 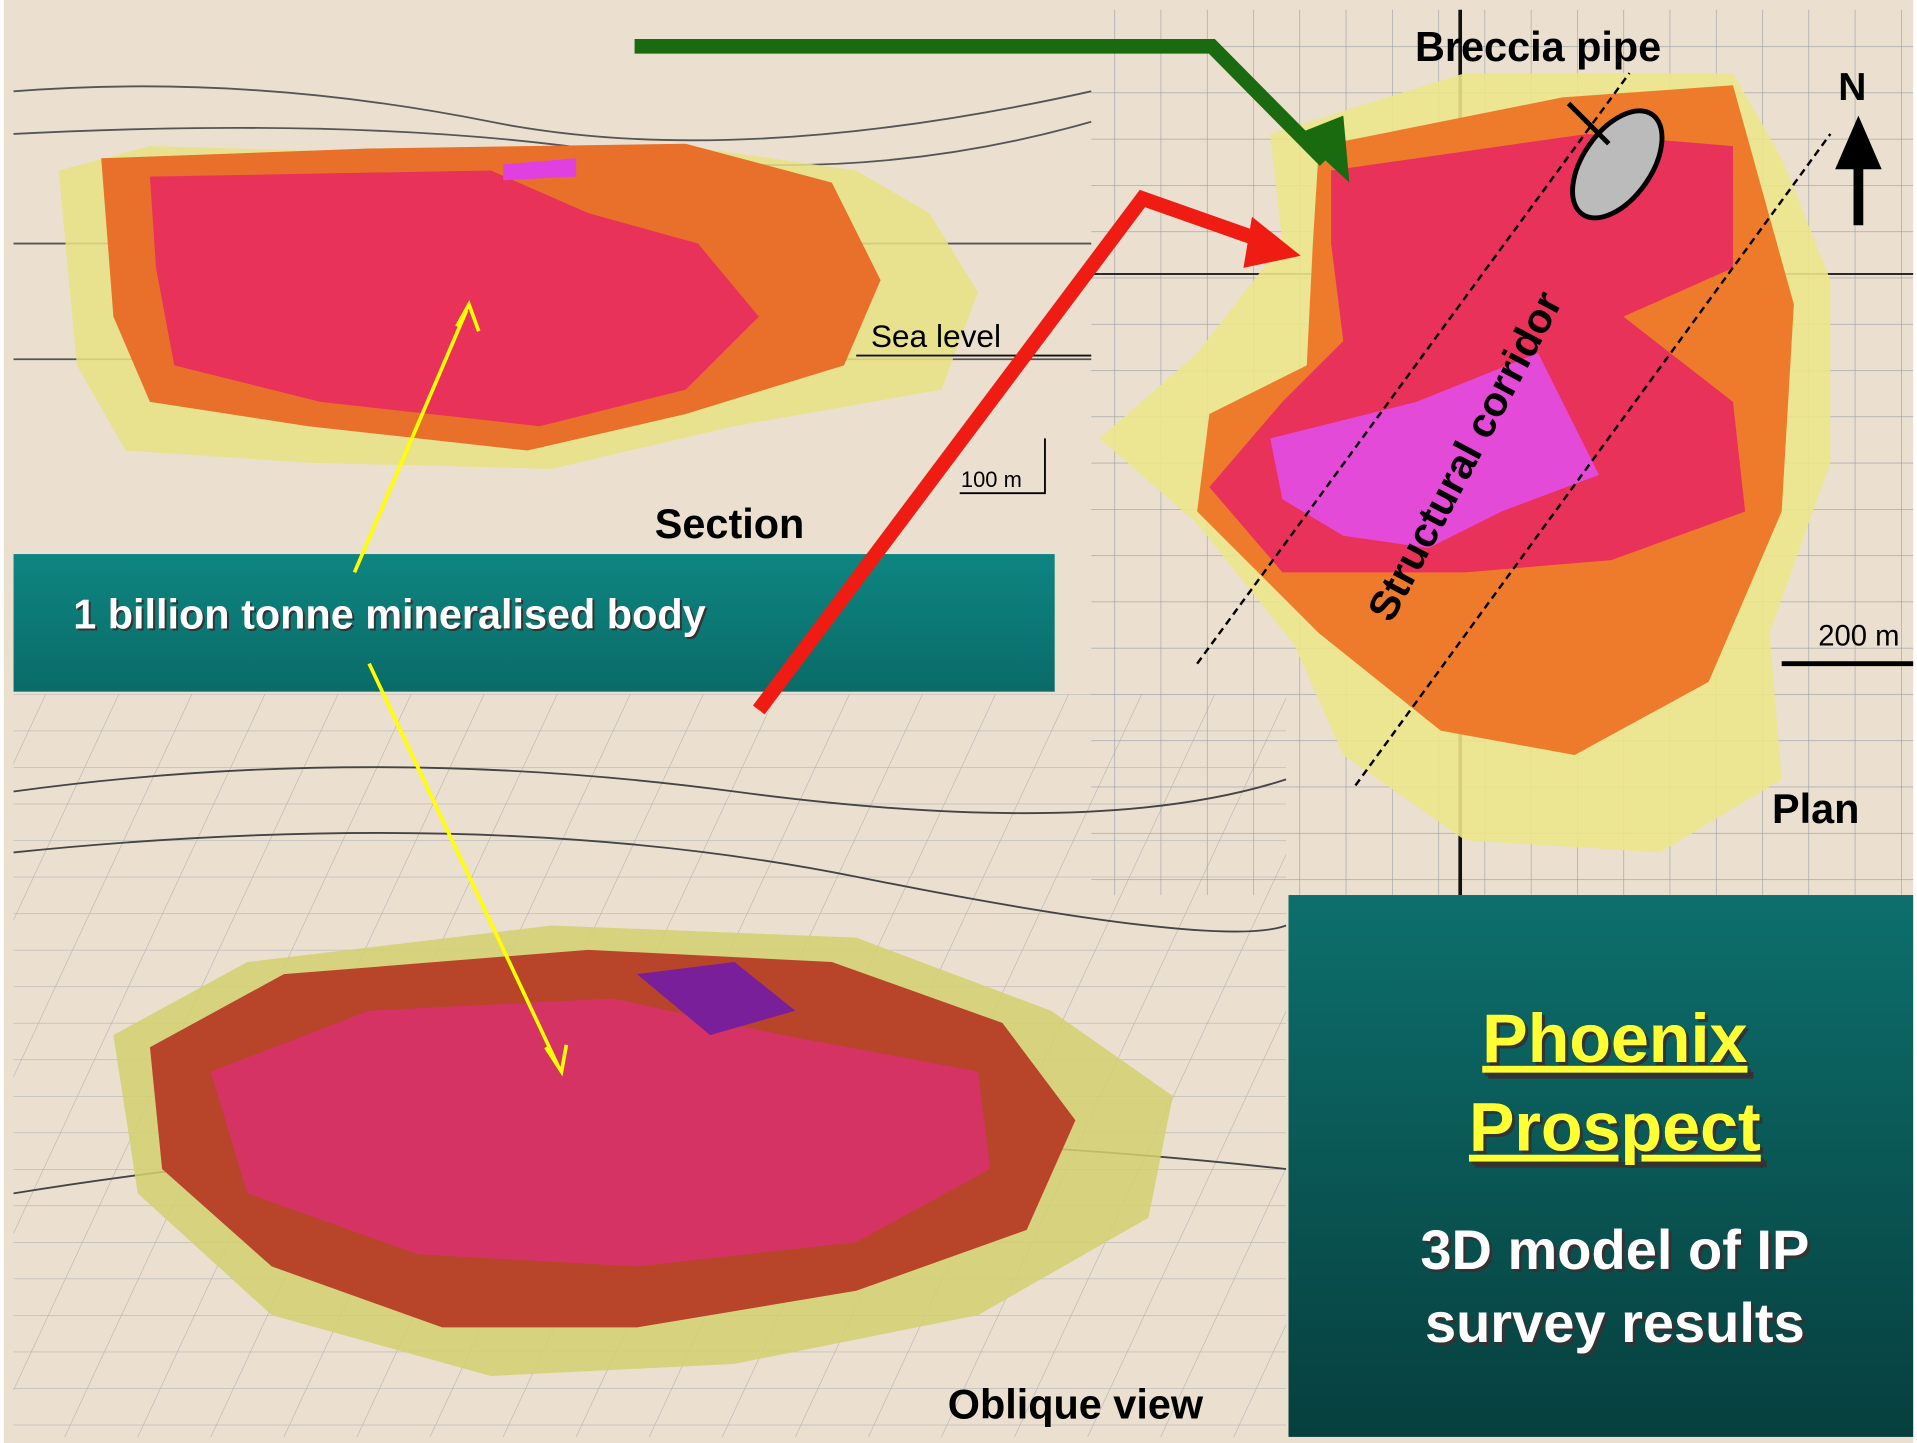 I want to click on oblique-peak, so click(x=716, y=999).